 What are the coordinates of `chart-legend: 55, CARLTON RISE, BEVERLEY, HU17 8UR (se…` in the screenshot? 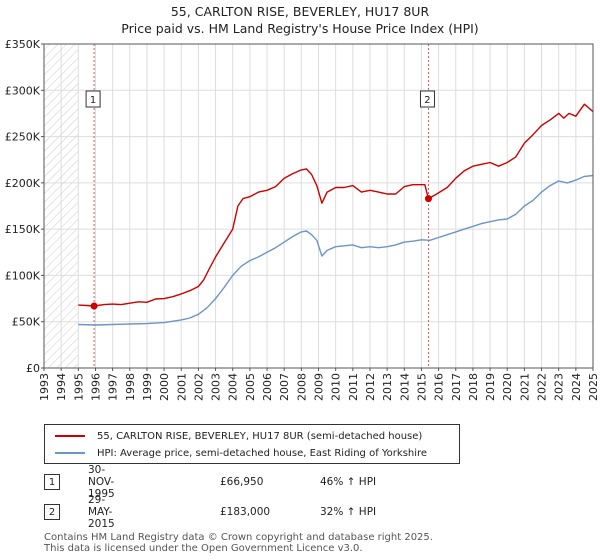 It's located at (252, 444).